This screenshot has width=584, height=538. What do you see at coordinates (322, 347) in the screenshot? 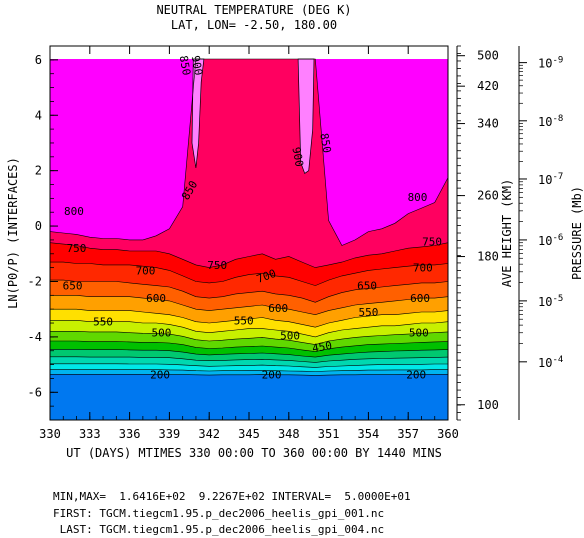
I see `contour-label-450-24: 450` at bounding box center [322, 347].